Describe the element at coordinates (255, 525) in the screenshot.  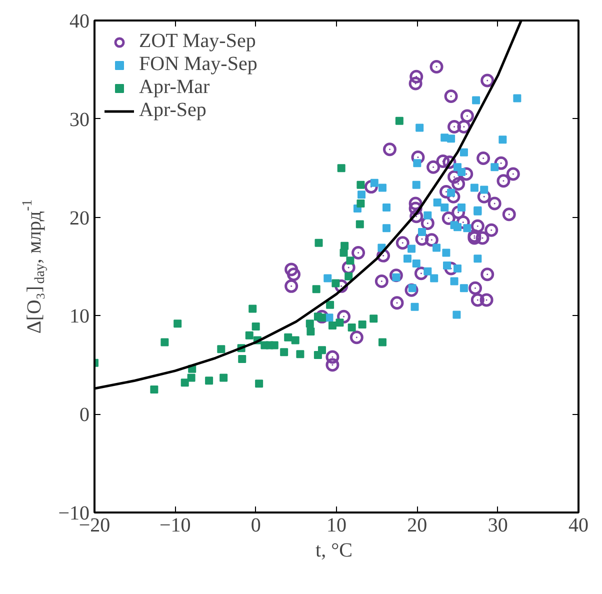
I see `x-tick-label: 0` at that location.